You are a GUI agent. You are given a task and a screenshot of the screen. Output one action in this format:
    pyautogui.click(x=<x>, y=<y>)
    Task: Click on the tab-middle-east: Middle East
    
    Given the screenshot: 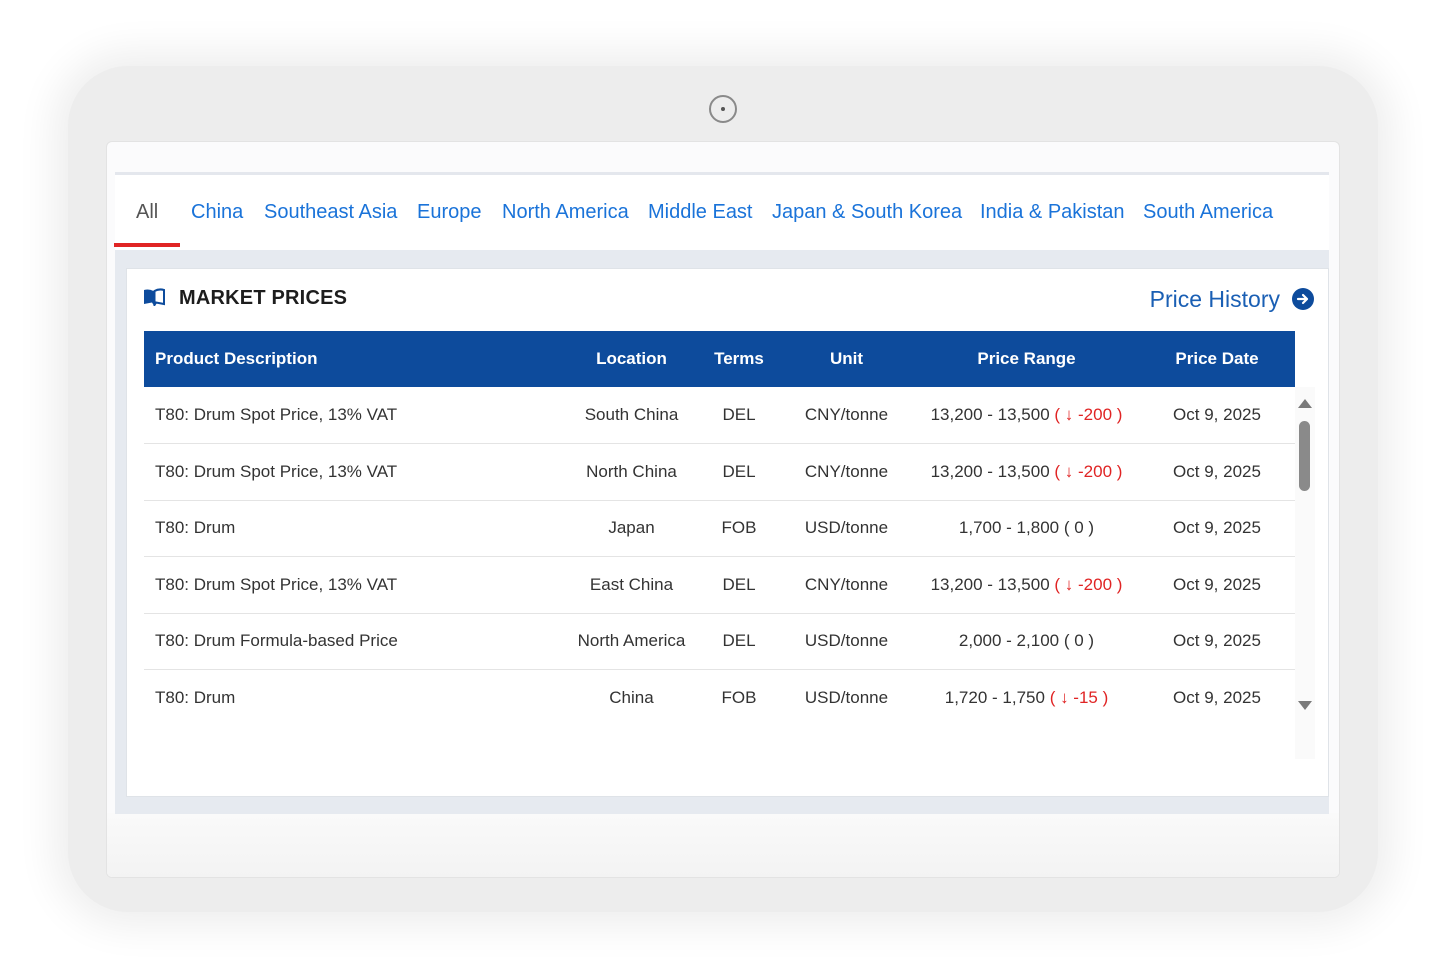 What is the action you would take?
    pyautogui.click(x=700, y=212)
    